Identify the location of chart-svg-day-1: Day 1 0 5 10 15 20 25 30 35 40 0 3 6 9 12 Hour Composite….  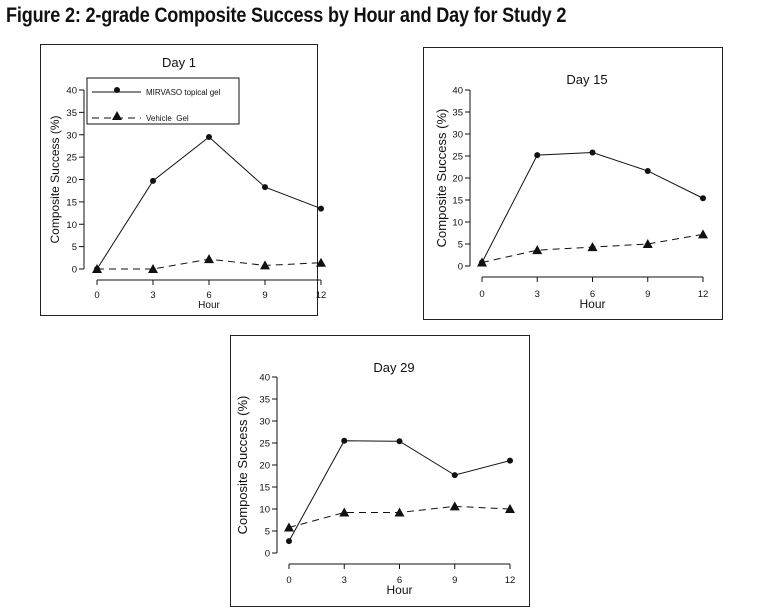
(187, 183).